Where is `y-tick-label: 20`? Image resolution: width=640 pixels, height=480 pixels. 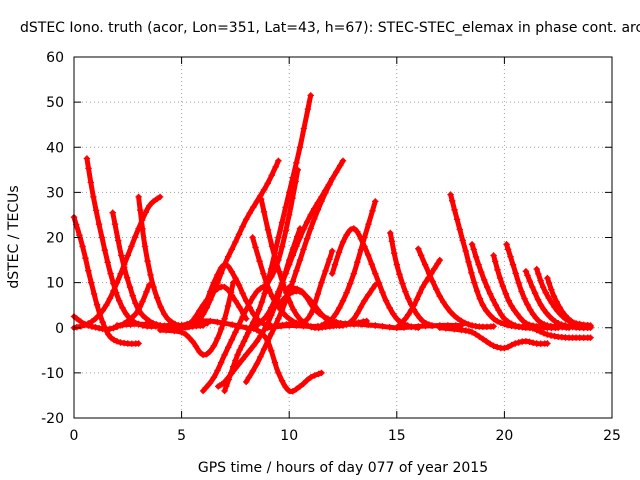
y-tick-label: 20 is located at coordinates (55, 239).